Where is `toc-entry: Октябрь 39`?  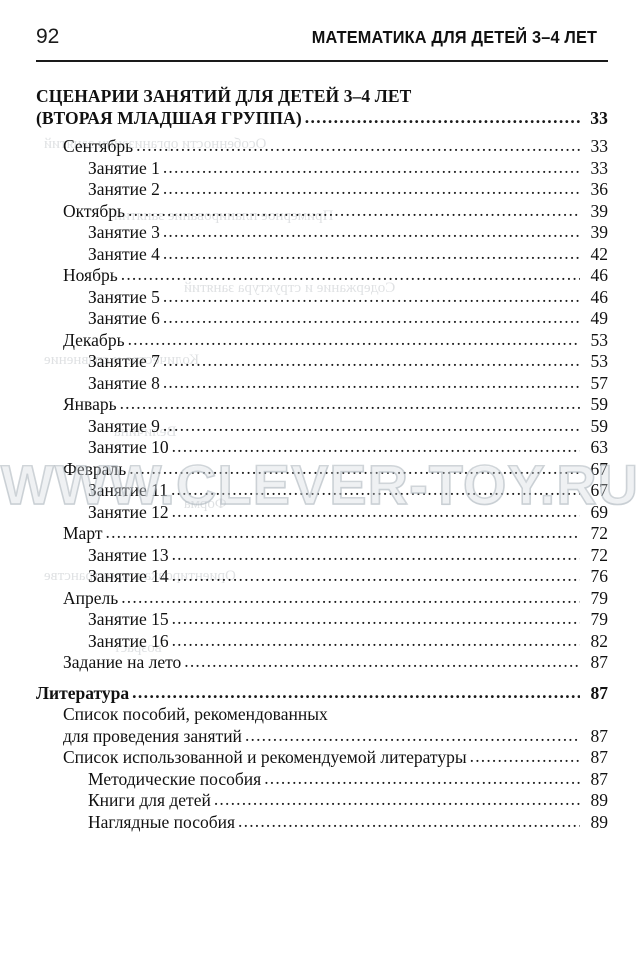 toc-entry: Октябрь 39 is located at coordinates (322, 212).